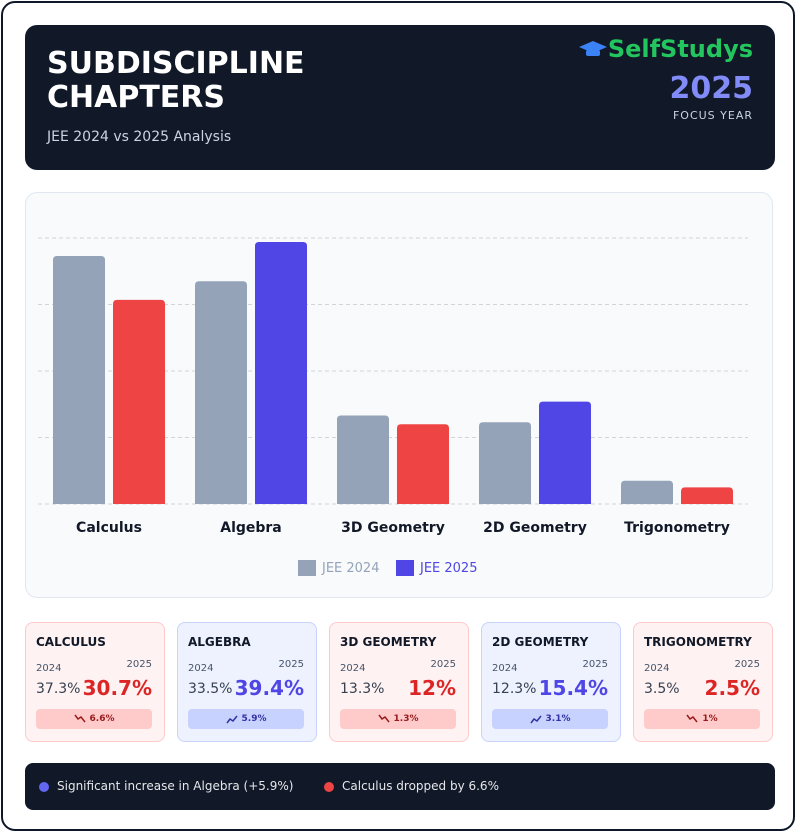 Image resolution: width=800 pixels, height=836 pixels. I want to click on change-text: 5.9%, so click(254, 719).